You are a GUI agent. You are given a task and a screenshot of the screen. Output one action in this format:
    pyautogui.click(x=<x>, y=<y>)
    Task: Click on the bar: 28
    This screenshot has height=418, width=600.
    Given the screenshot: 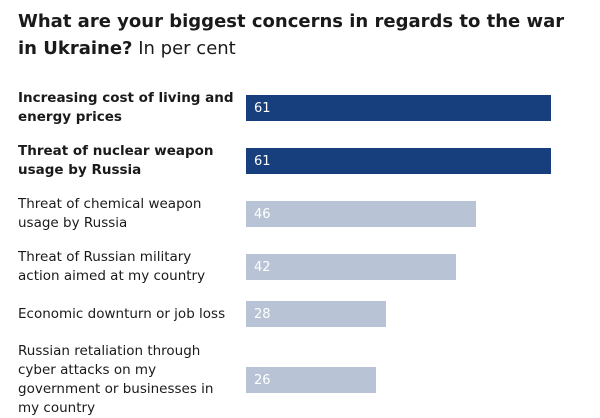 What is the action you would take?
    pyautogui.click(x=316, y=314)
    